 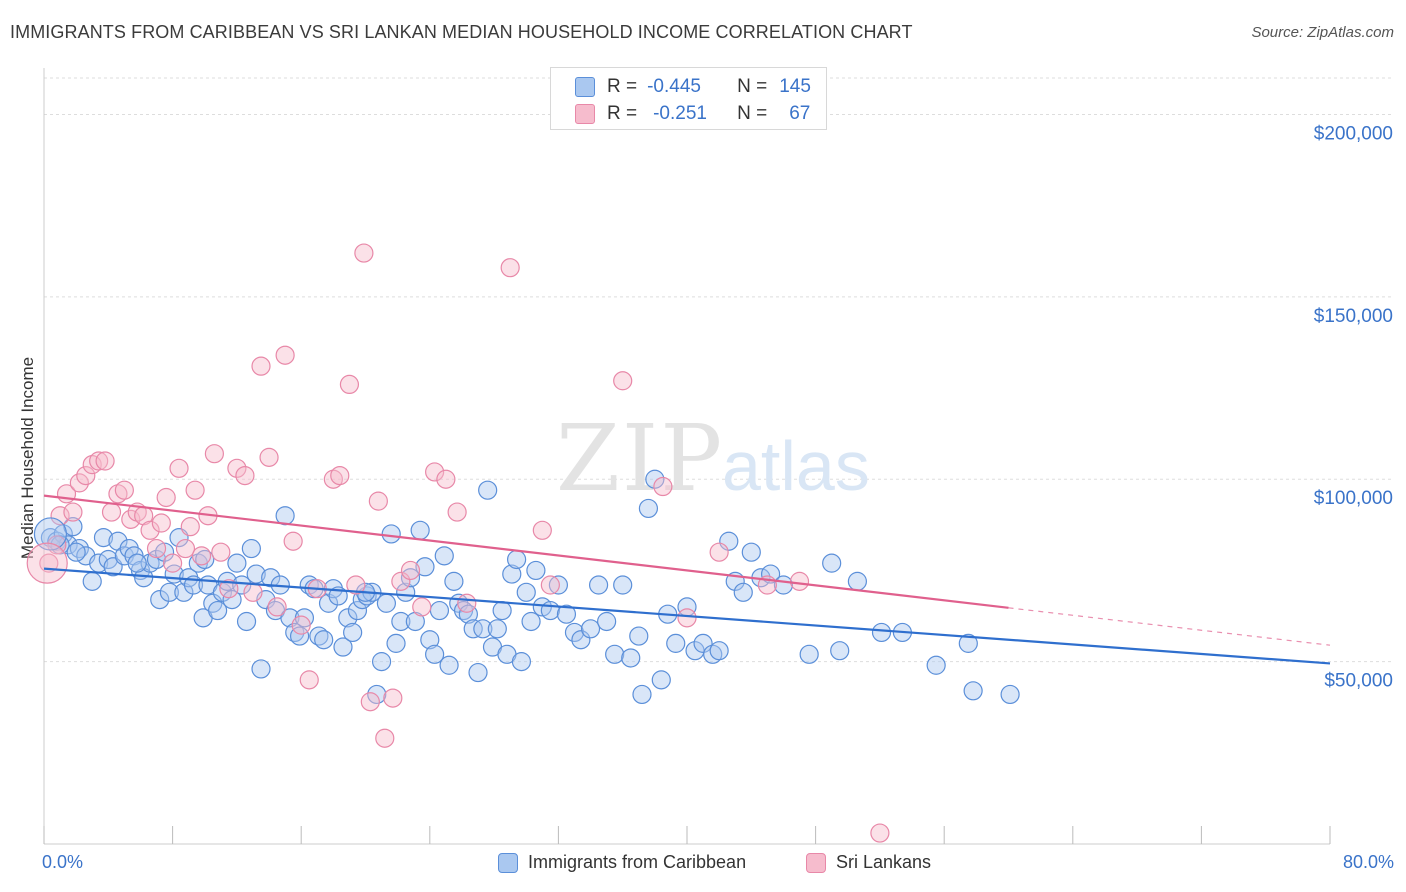 I want to click on legend-item-caribbean: Immigrants from Caribbean, so click(x=622, y=862).